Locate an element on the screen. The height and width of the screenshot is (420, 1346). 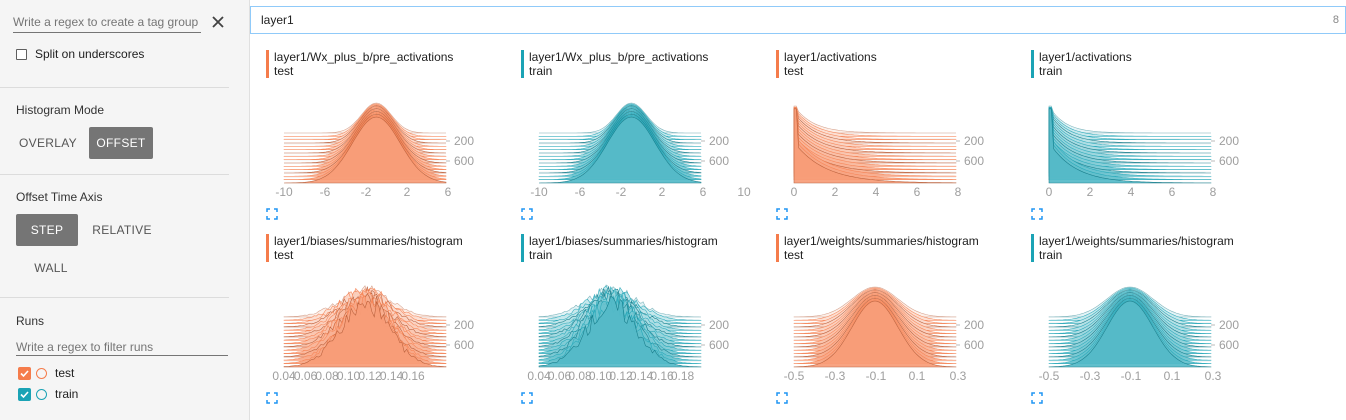
step-button: STEP is located at coordinates (47, 230).